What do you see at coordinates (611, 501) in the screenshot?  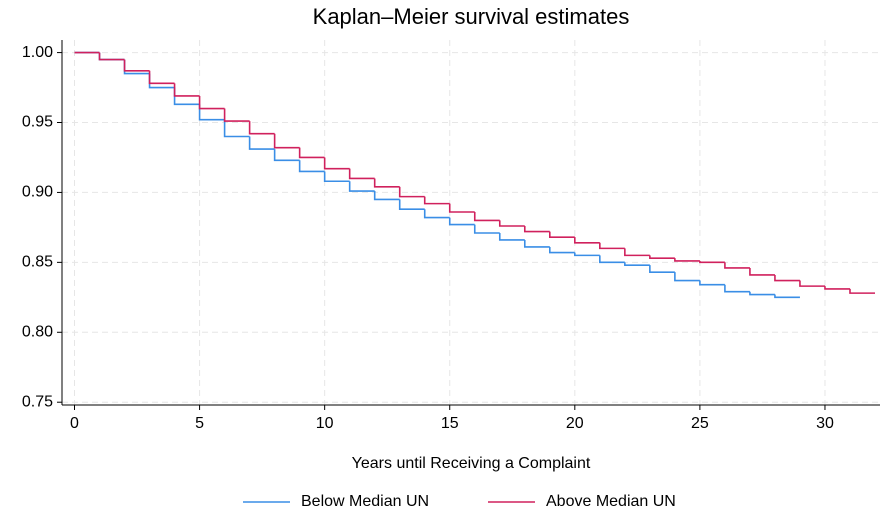 I see `legend-label: Above Median UN` at bounding box center [611, 501].